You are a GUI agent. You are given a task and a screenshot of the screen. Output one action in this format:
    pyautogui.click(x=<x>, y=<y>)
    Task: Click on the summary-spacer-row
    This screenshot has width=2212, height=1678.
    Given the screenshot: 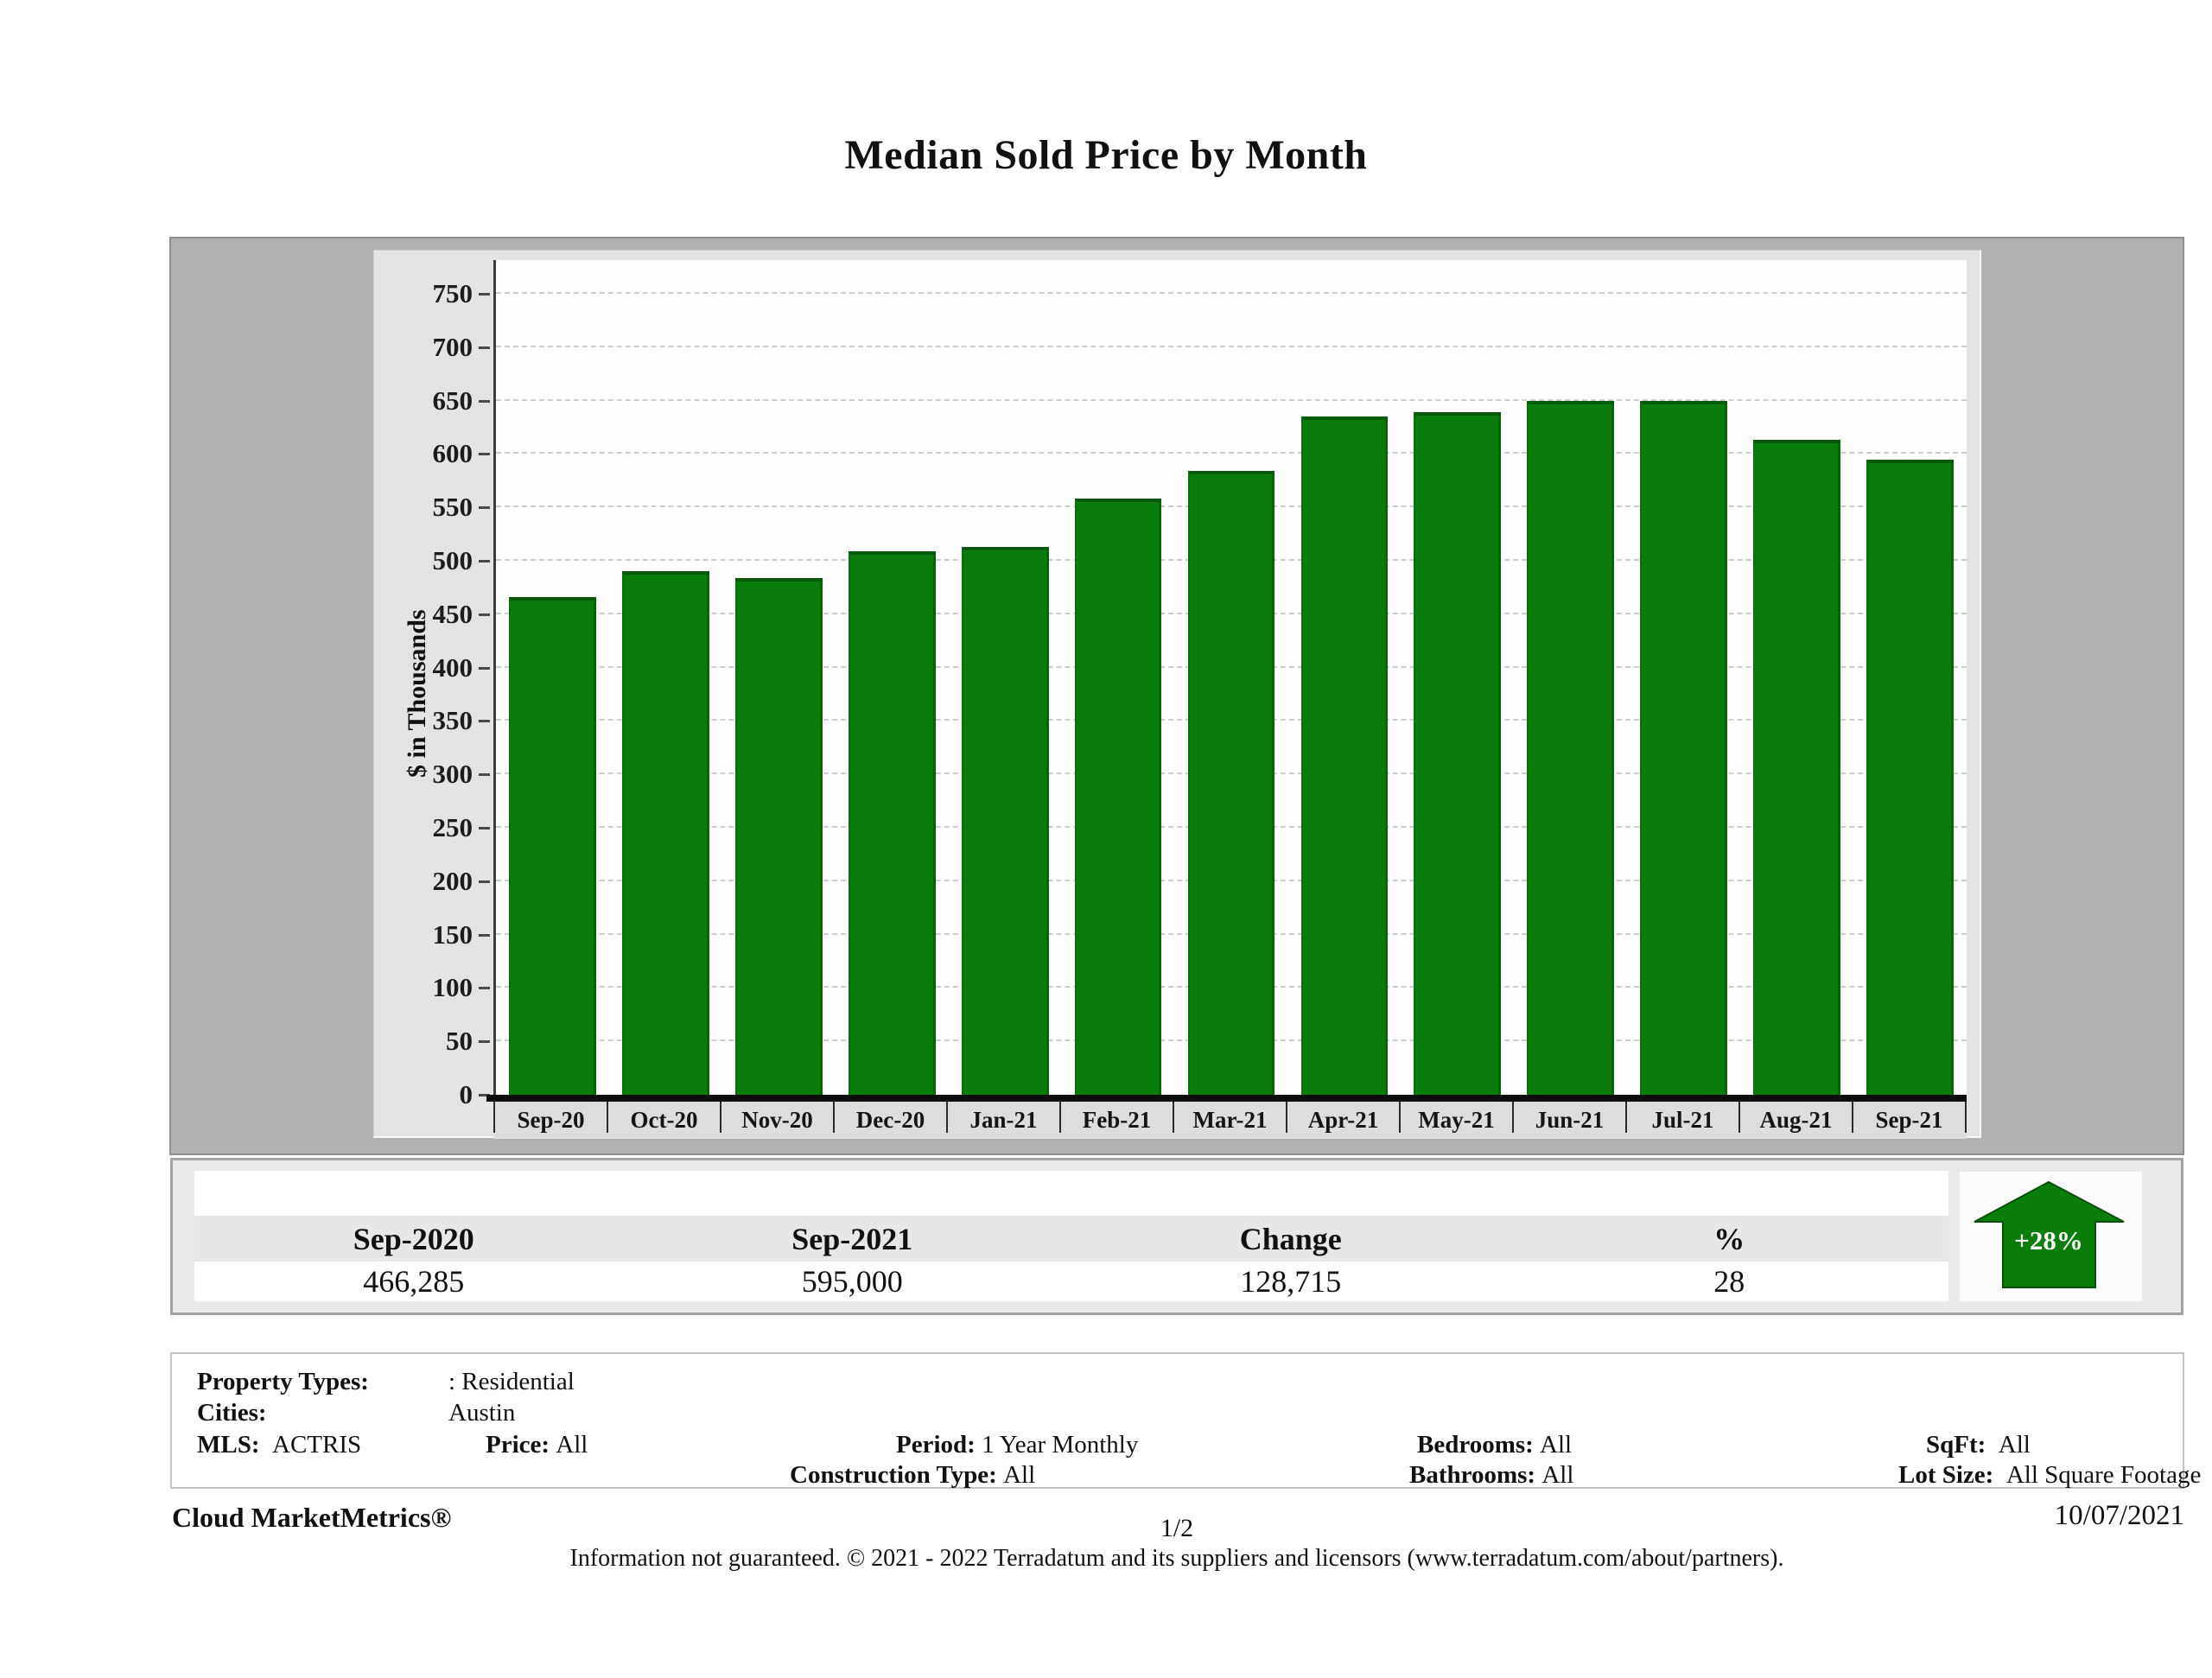 What is the action you would take?
    pyautogui.click(x=1071, y=1193)
    